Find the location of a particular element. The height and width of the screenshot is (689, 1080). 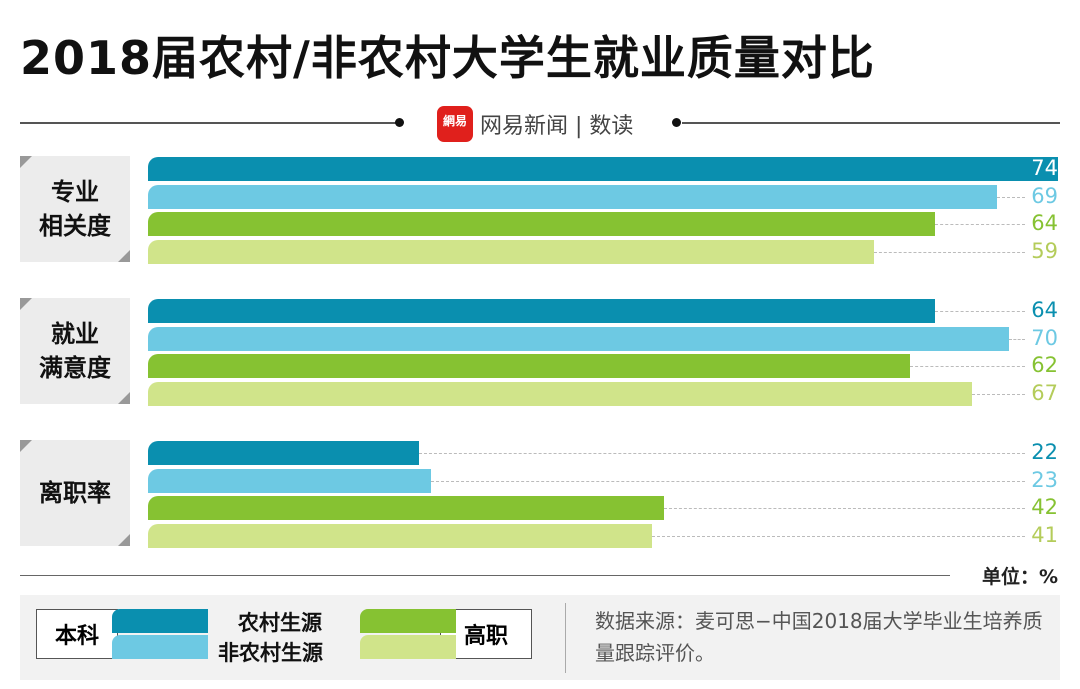

source-note: 数据来源：麦可思−中国2018届大学毕业生培养质量跟踪评价。 is located at coordinates (819, 637).